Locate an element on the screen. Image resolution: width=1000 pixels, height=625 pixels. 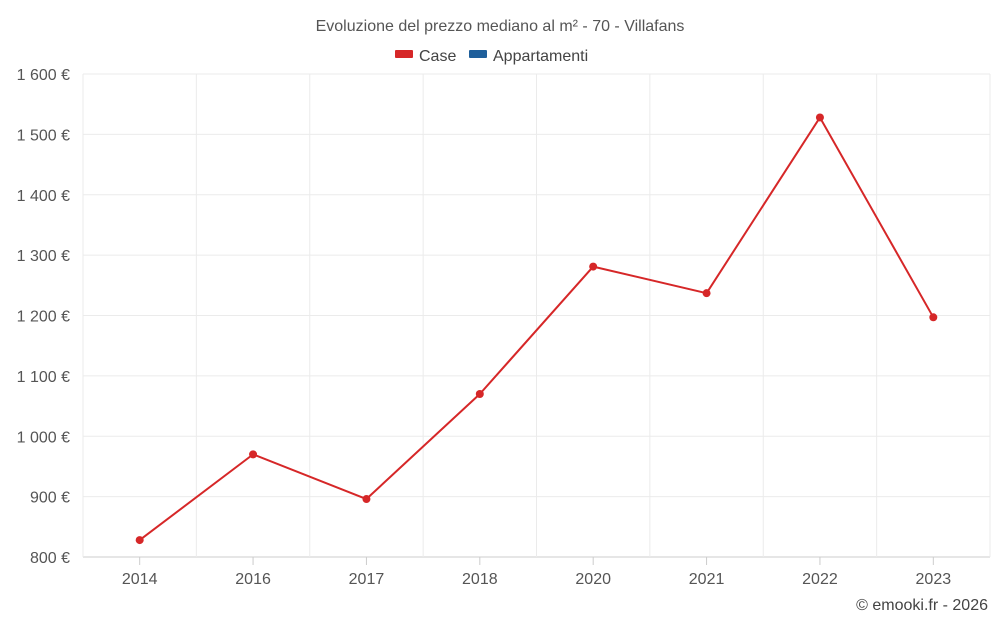
data-point-2017 is located at coordinates (366, 499).